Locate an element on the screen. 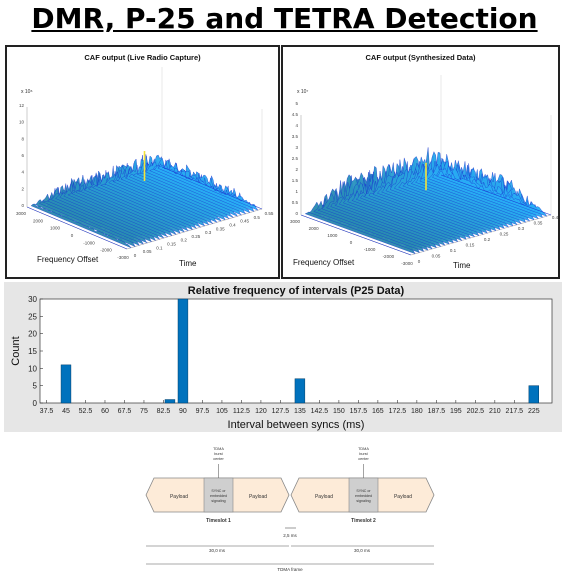 The height and width of the screenshot is (580, 569). caf-synth-ytick: 0.15 is located at coordinates (470, 245).